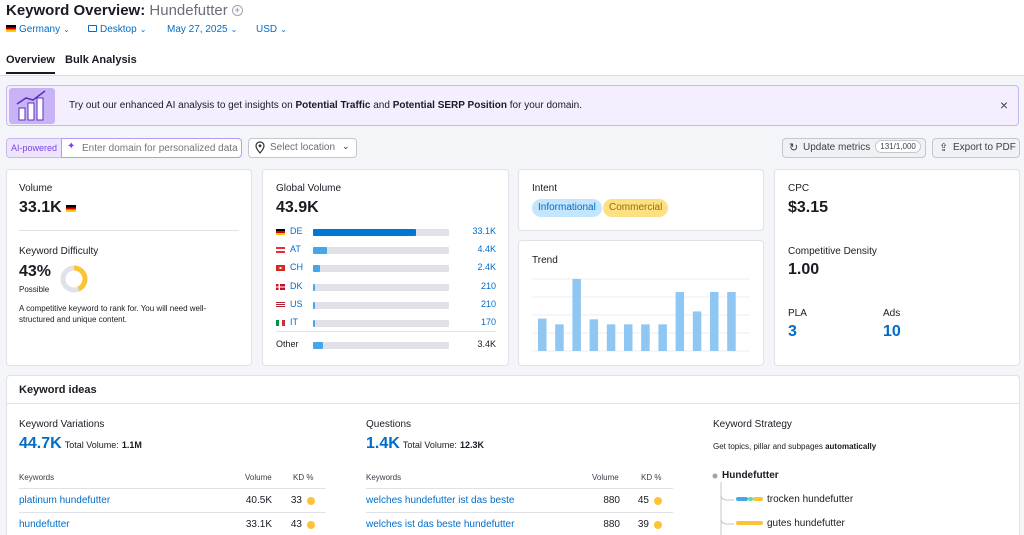  Describe the element at coordinates (806, 523) in the screenshot. I see `strategy-subtopic: gutes hundefutter` at that location.